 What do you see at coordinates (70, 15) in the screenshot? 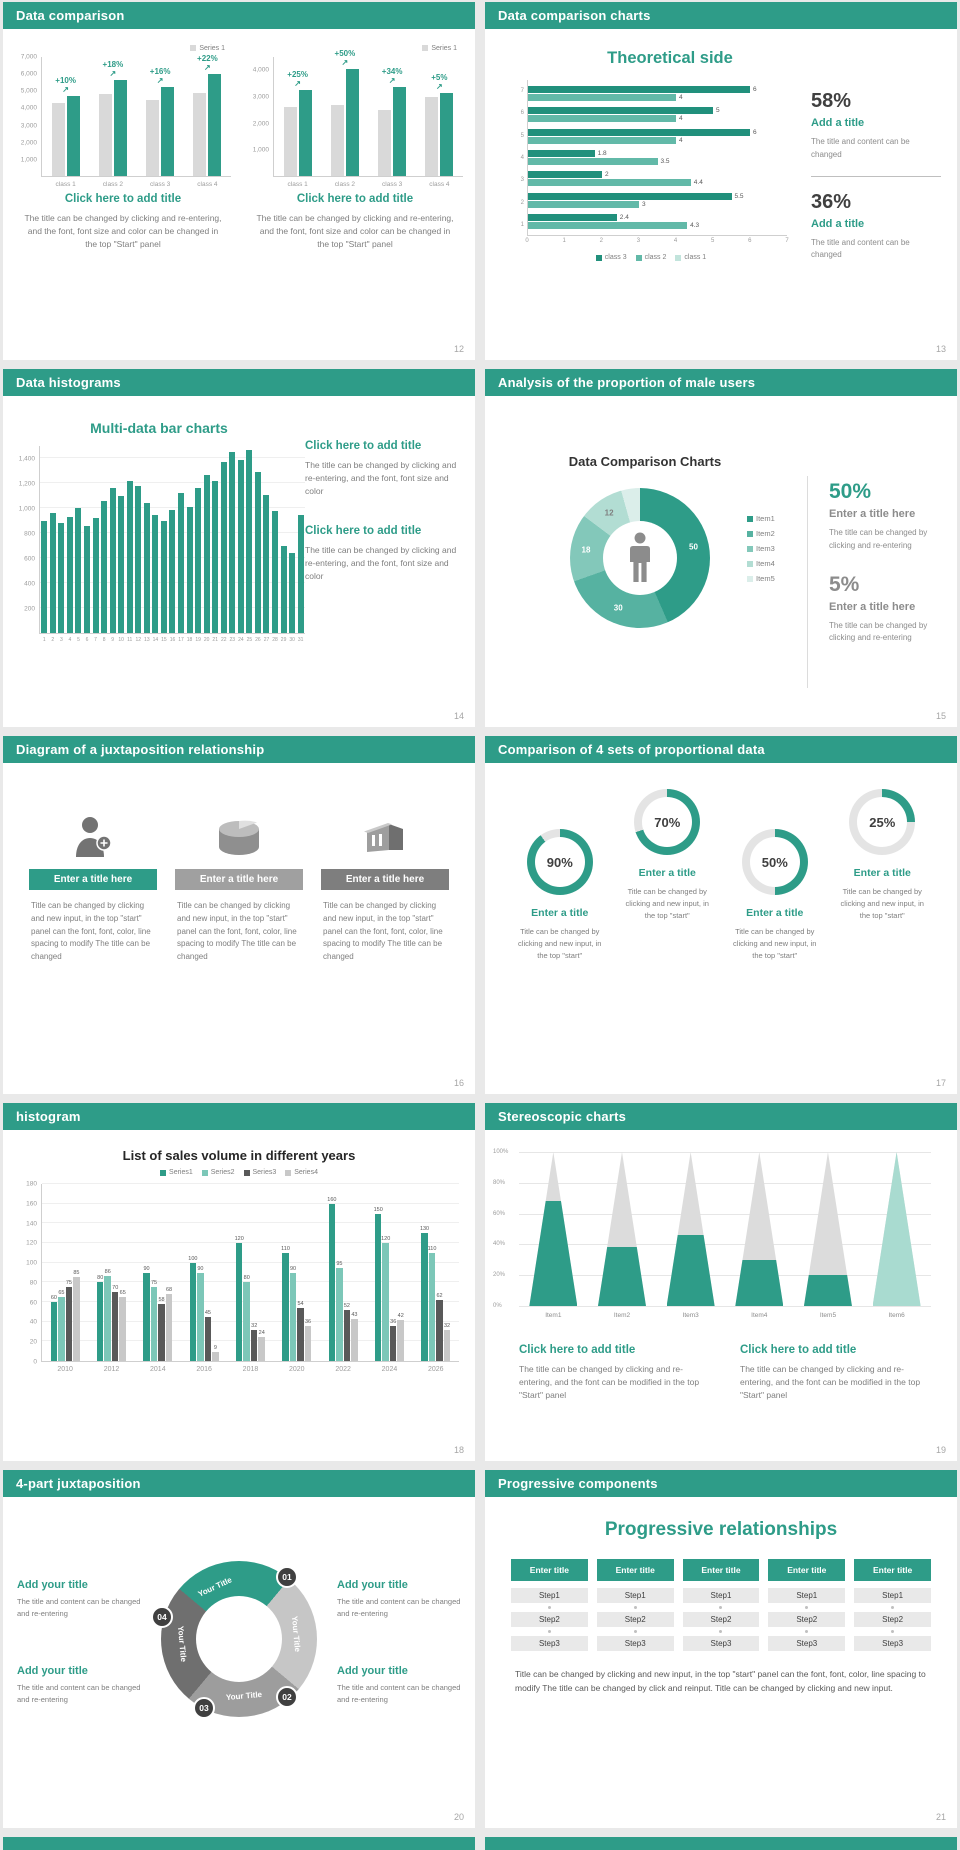
I see `slide-header-title: Data comparison` at bounding box center [70, 15].